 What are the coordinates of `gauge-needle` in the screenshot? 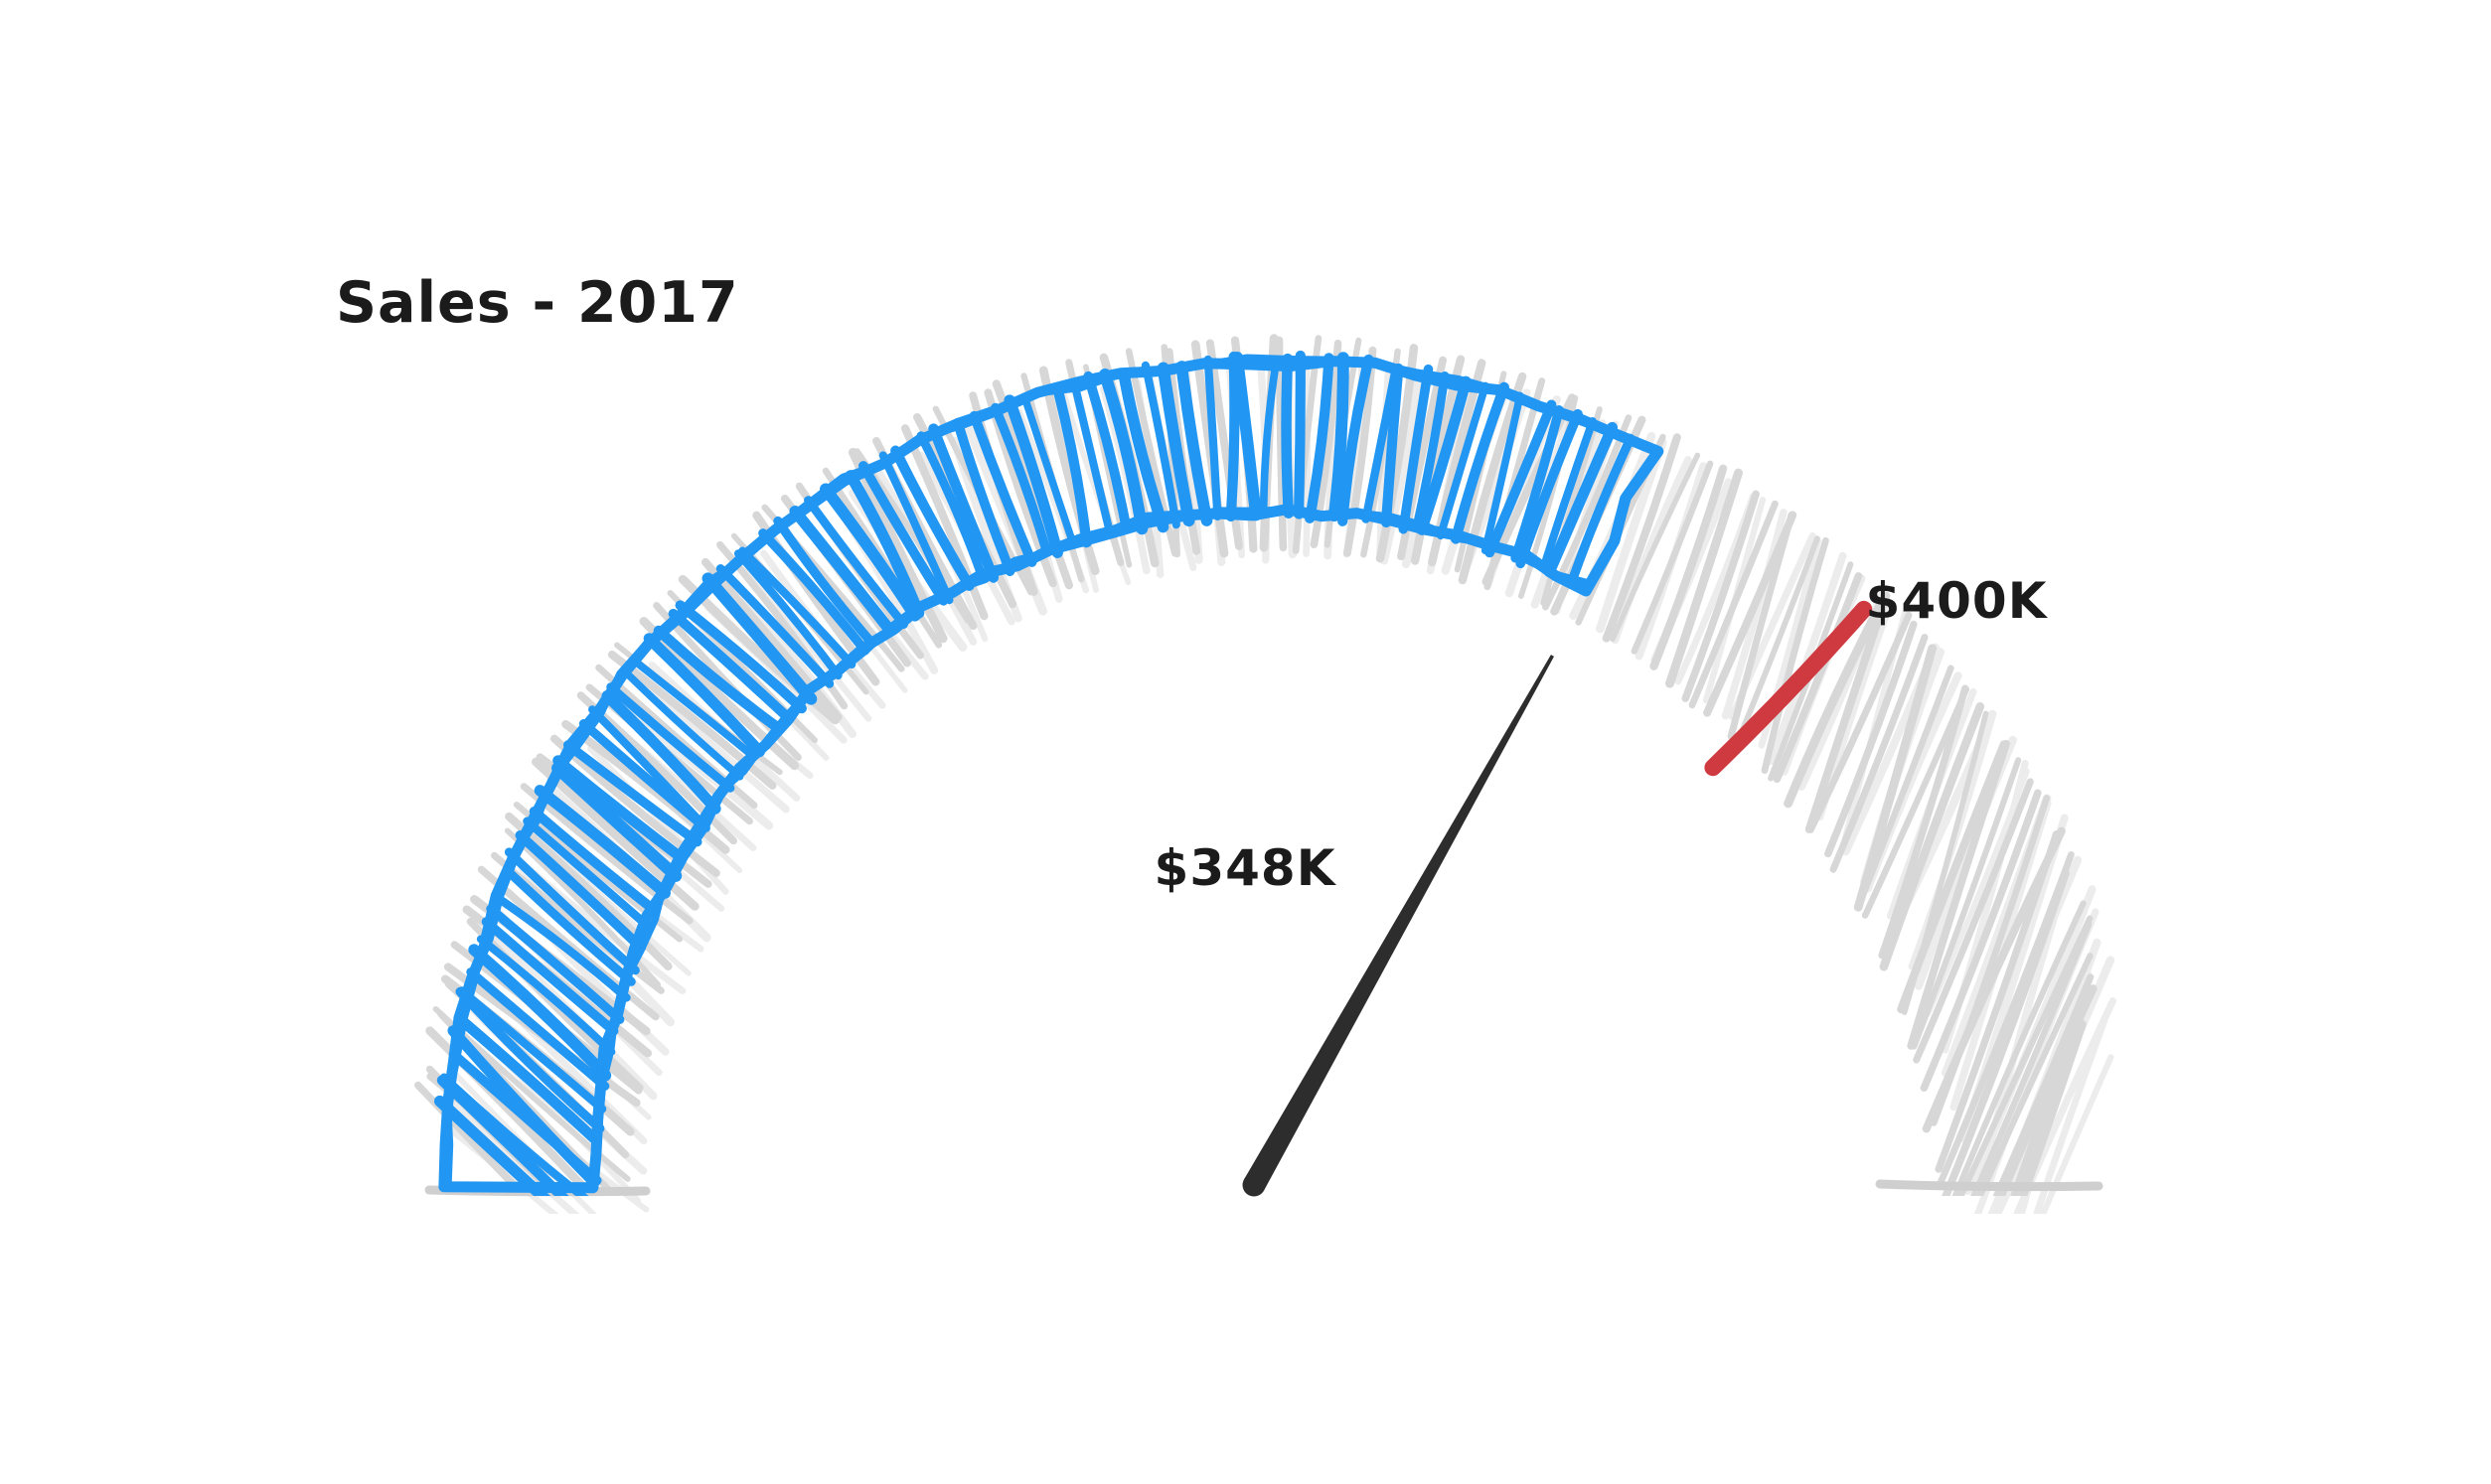 It's located at (1398, 926).